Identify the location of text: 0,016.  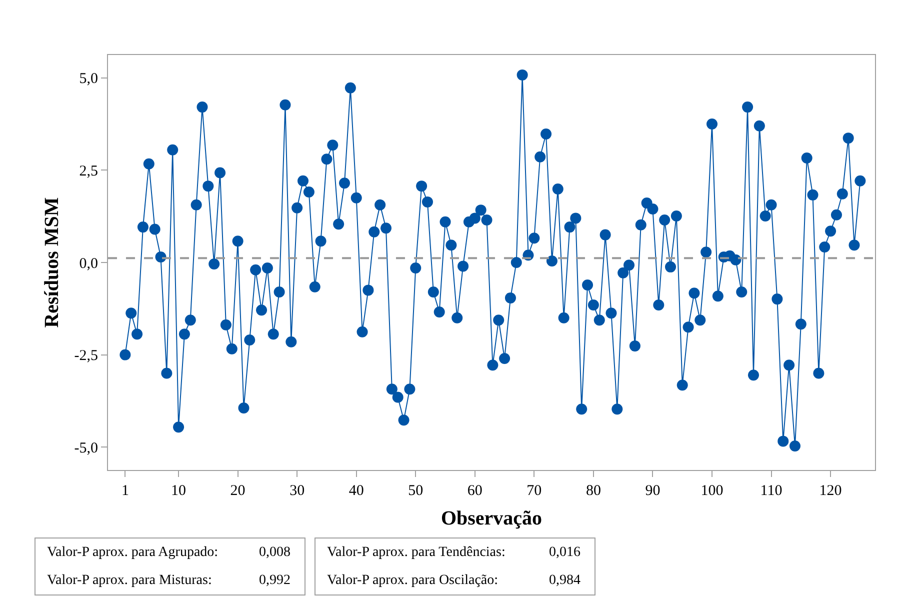
(564, 552).